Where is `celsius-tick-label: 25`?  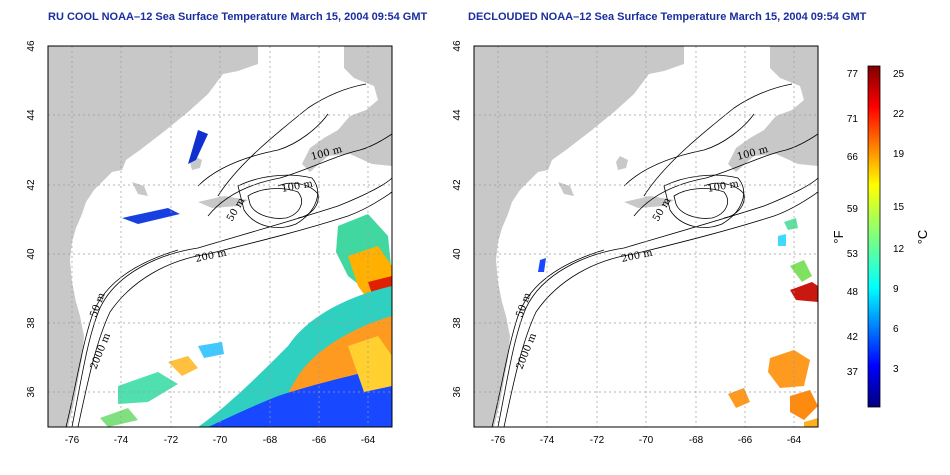 celsius-tick-label: 25 is located at coordinates (899, 74).